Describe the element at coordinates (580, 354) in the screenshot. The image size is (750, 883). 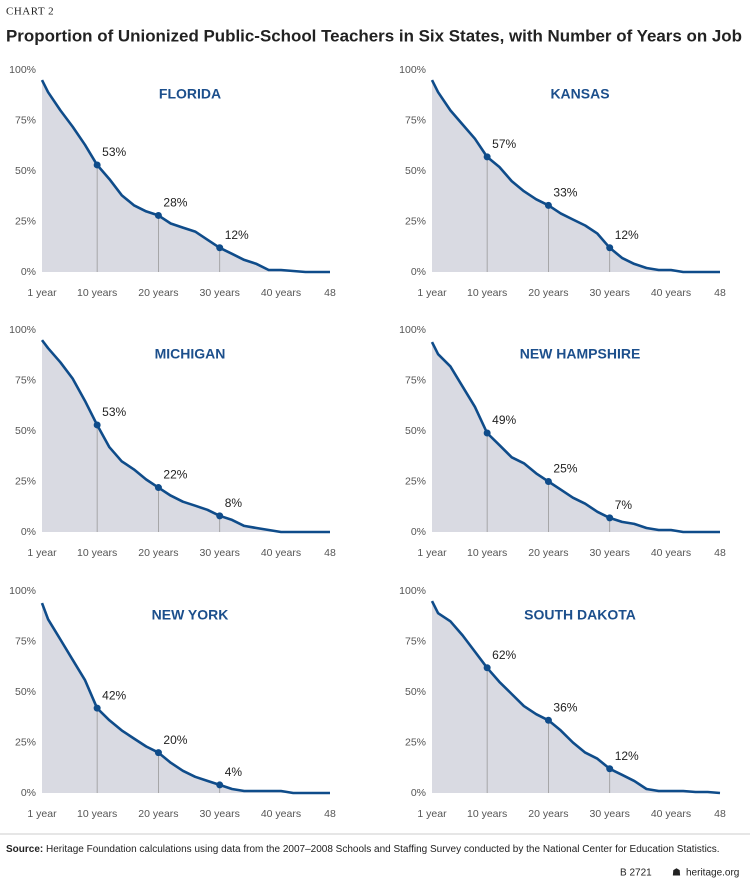
I see `panel-title: NEW HAMPSHIRE` at that location.